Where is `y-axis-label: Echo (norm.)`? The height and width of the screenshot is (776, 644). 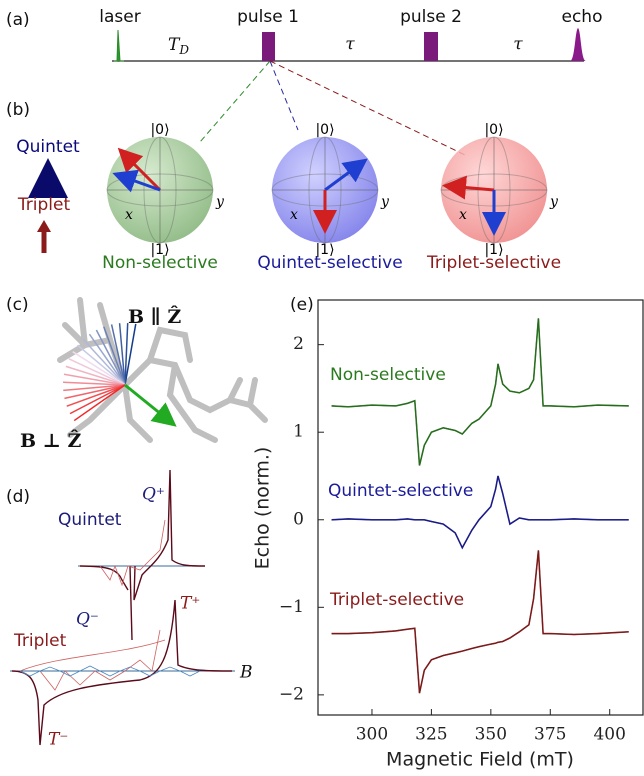 y-axis-label: Echo (norm.) is located at coordinates (263, 508).